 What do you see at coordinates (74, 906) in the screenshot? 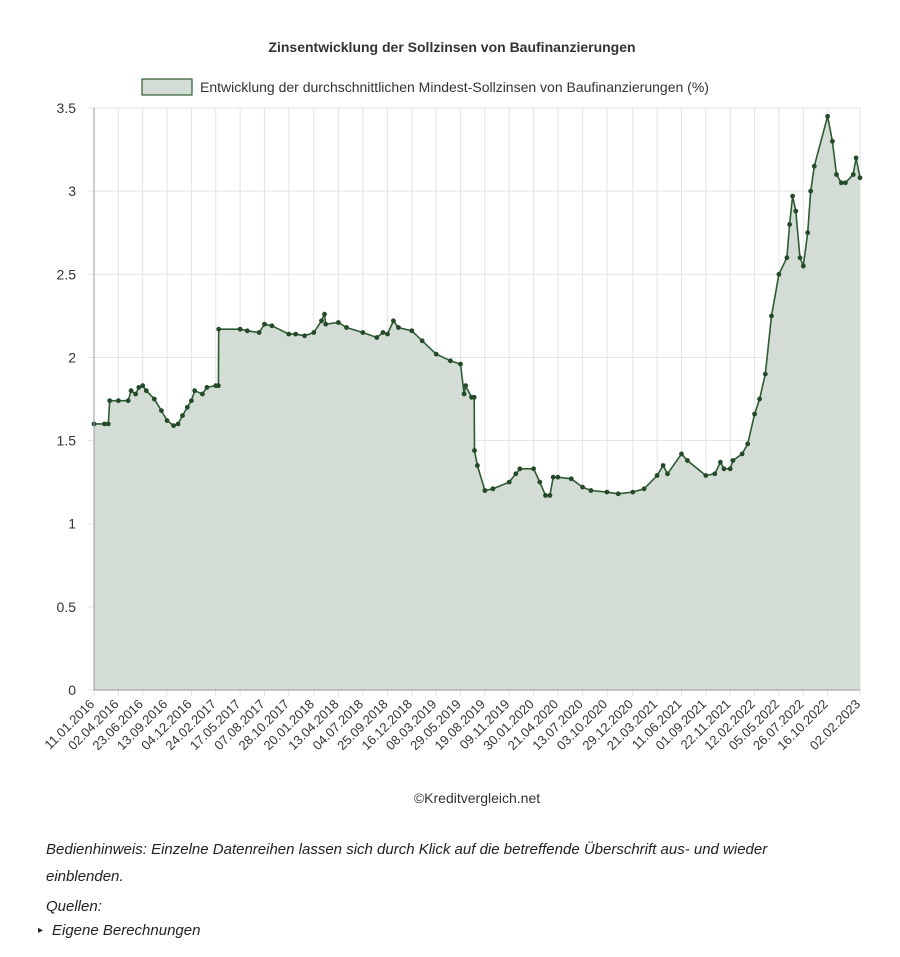
I see `sources-label: Quellen:` at bounding box center [74, 906].